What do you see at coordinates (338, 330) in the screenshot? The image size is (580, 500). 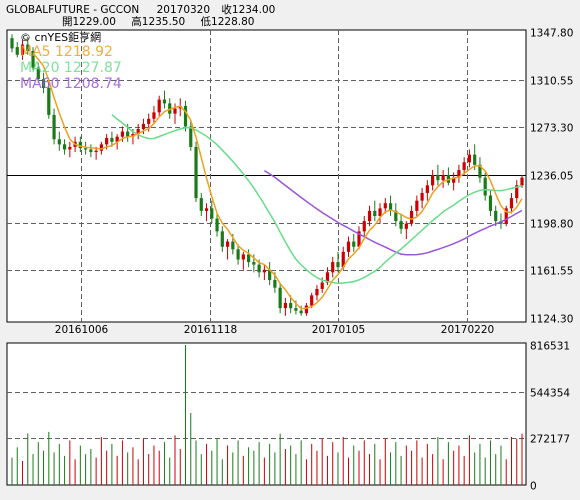 I see `x-tick-label: 20170105` at bounding box center [338, 330].